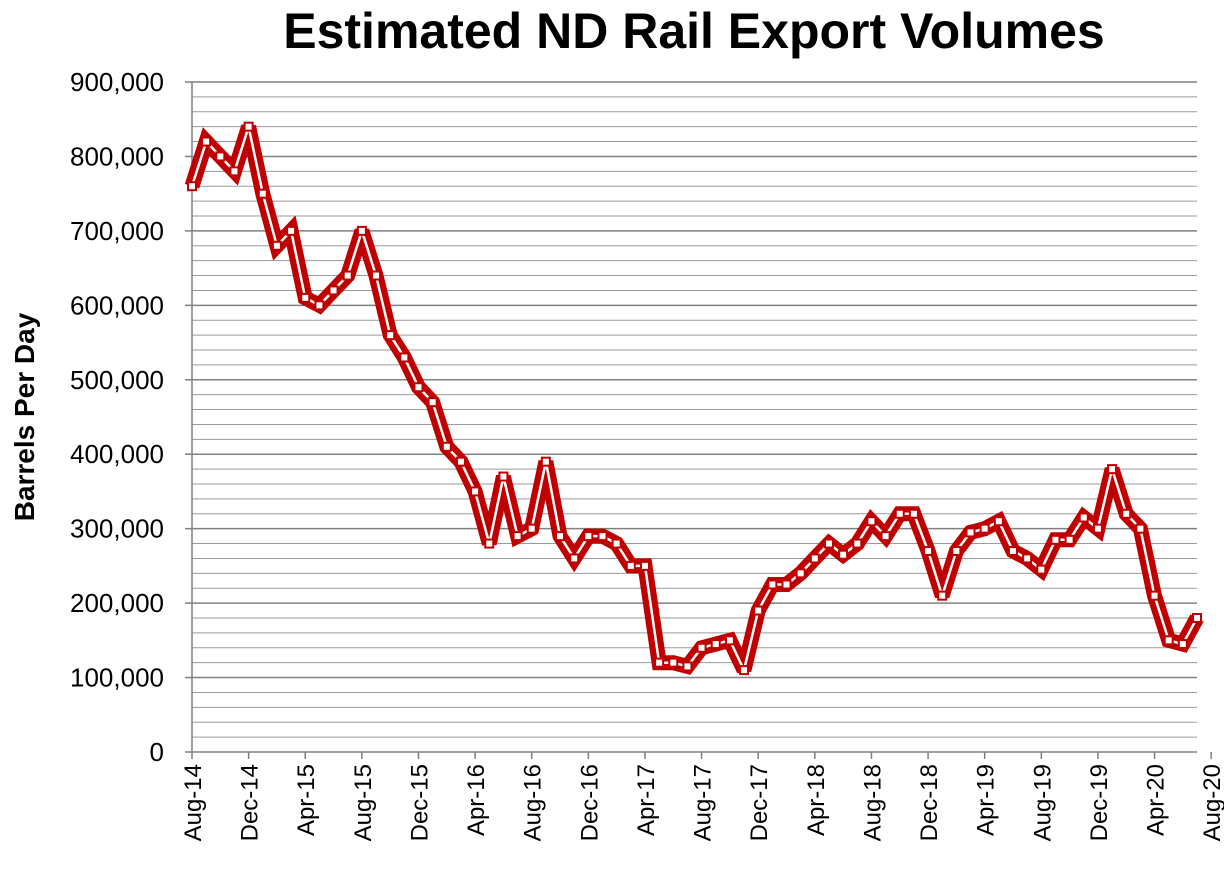 This screenshot has height=886, width=1224. I want to click on y-tick-label: 900,000, so click(117, 82).